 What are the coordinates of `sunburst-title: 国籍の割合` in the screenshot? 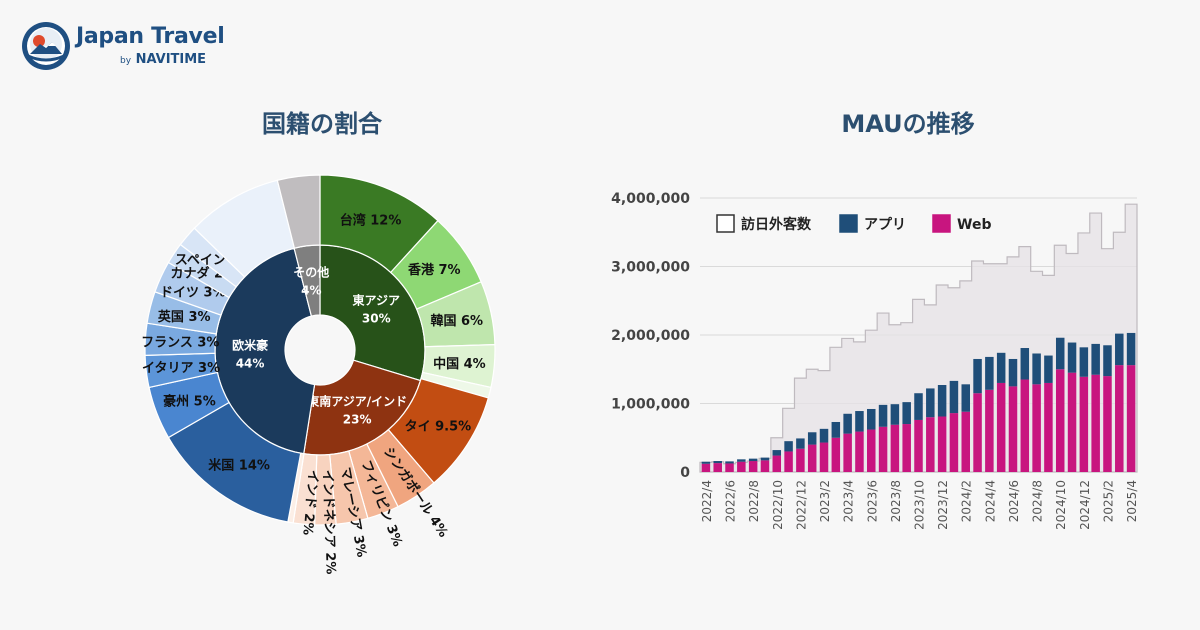 It's located at (322, 124).